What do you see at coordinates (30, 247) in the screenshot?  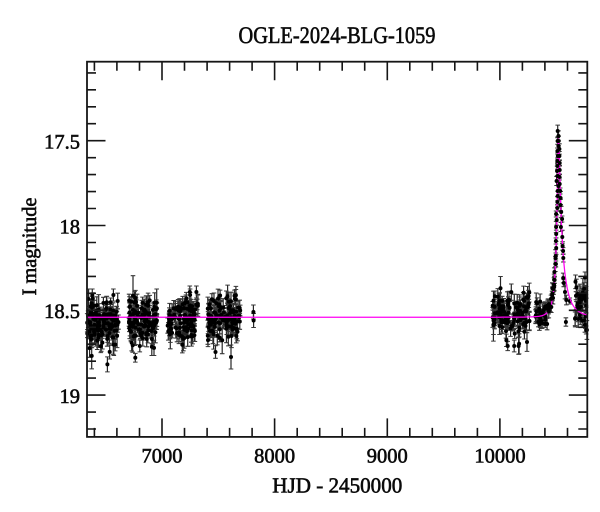 I see `svg-text: I magnitude` at bounding box center [30, 247].